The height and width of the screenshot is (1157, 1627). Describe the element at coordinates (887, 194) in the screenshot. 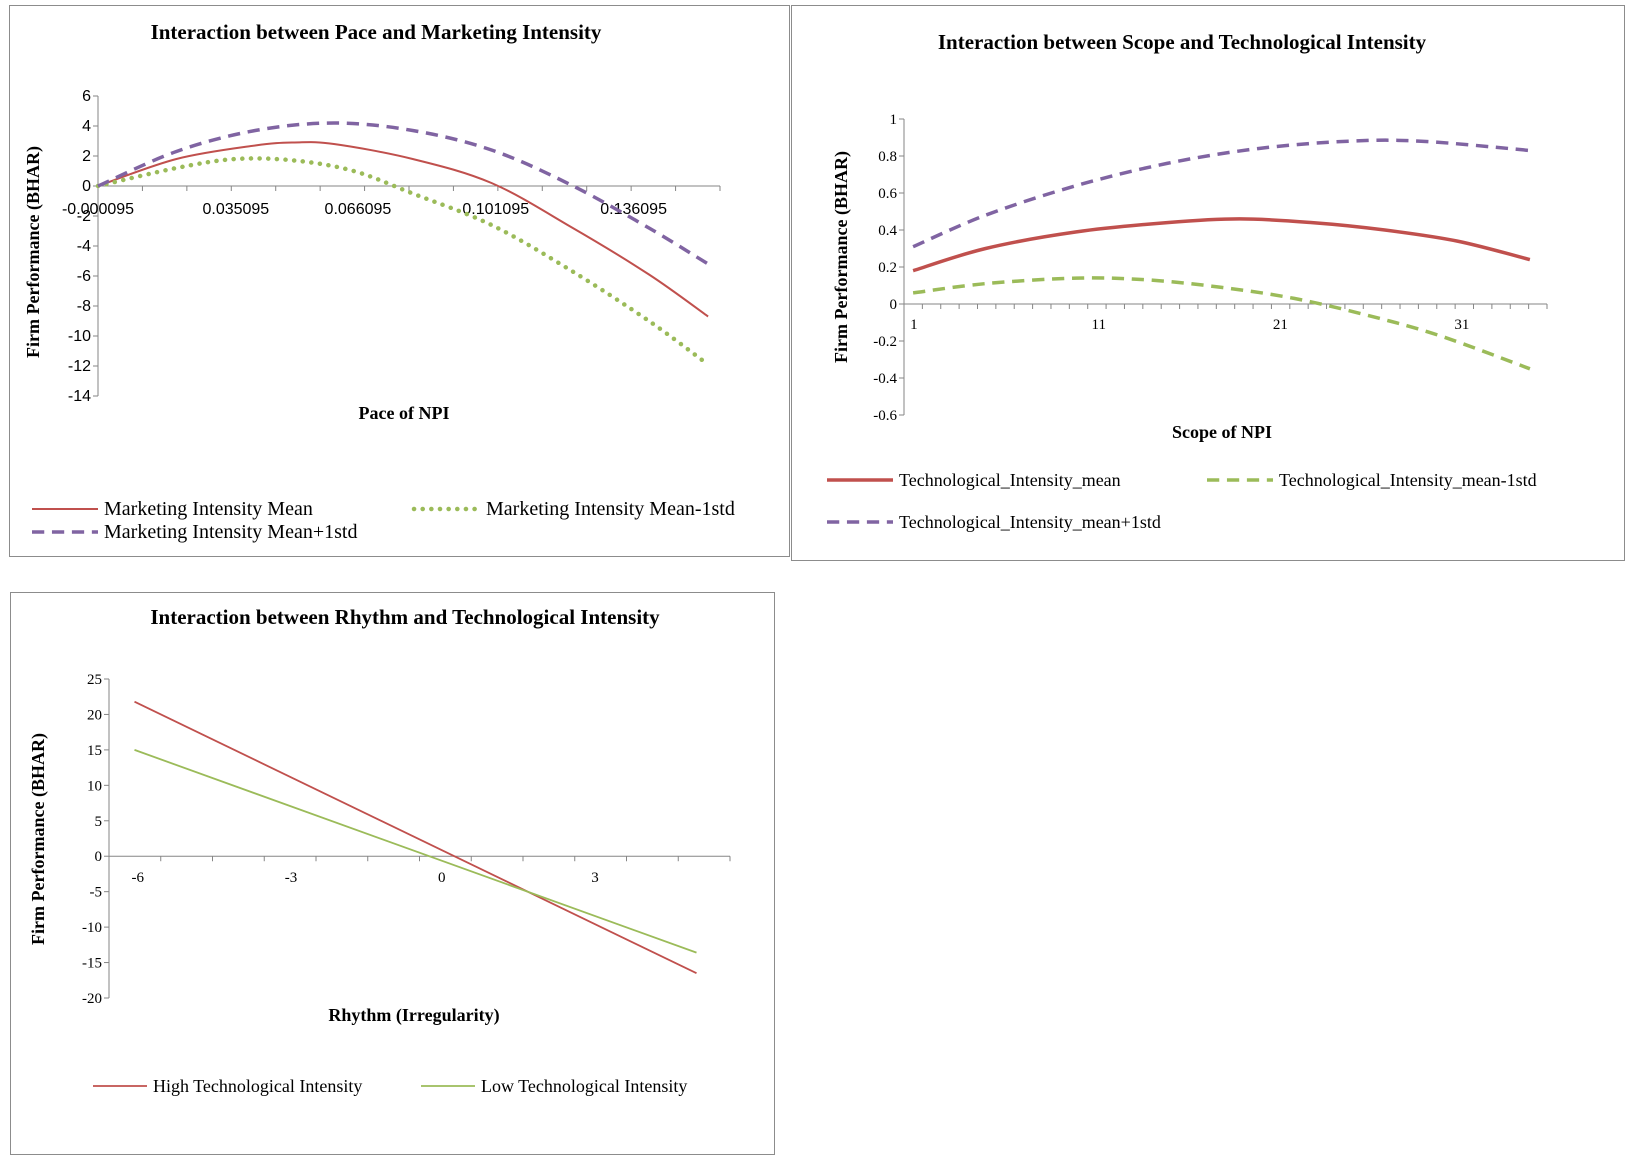

I see `y-tick-label: 0.6` at that location.